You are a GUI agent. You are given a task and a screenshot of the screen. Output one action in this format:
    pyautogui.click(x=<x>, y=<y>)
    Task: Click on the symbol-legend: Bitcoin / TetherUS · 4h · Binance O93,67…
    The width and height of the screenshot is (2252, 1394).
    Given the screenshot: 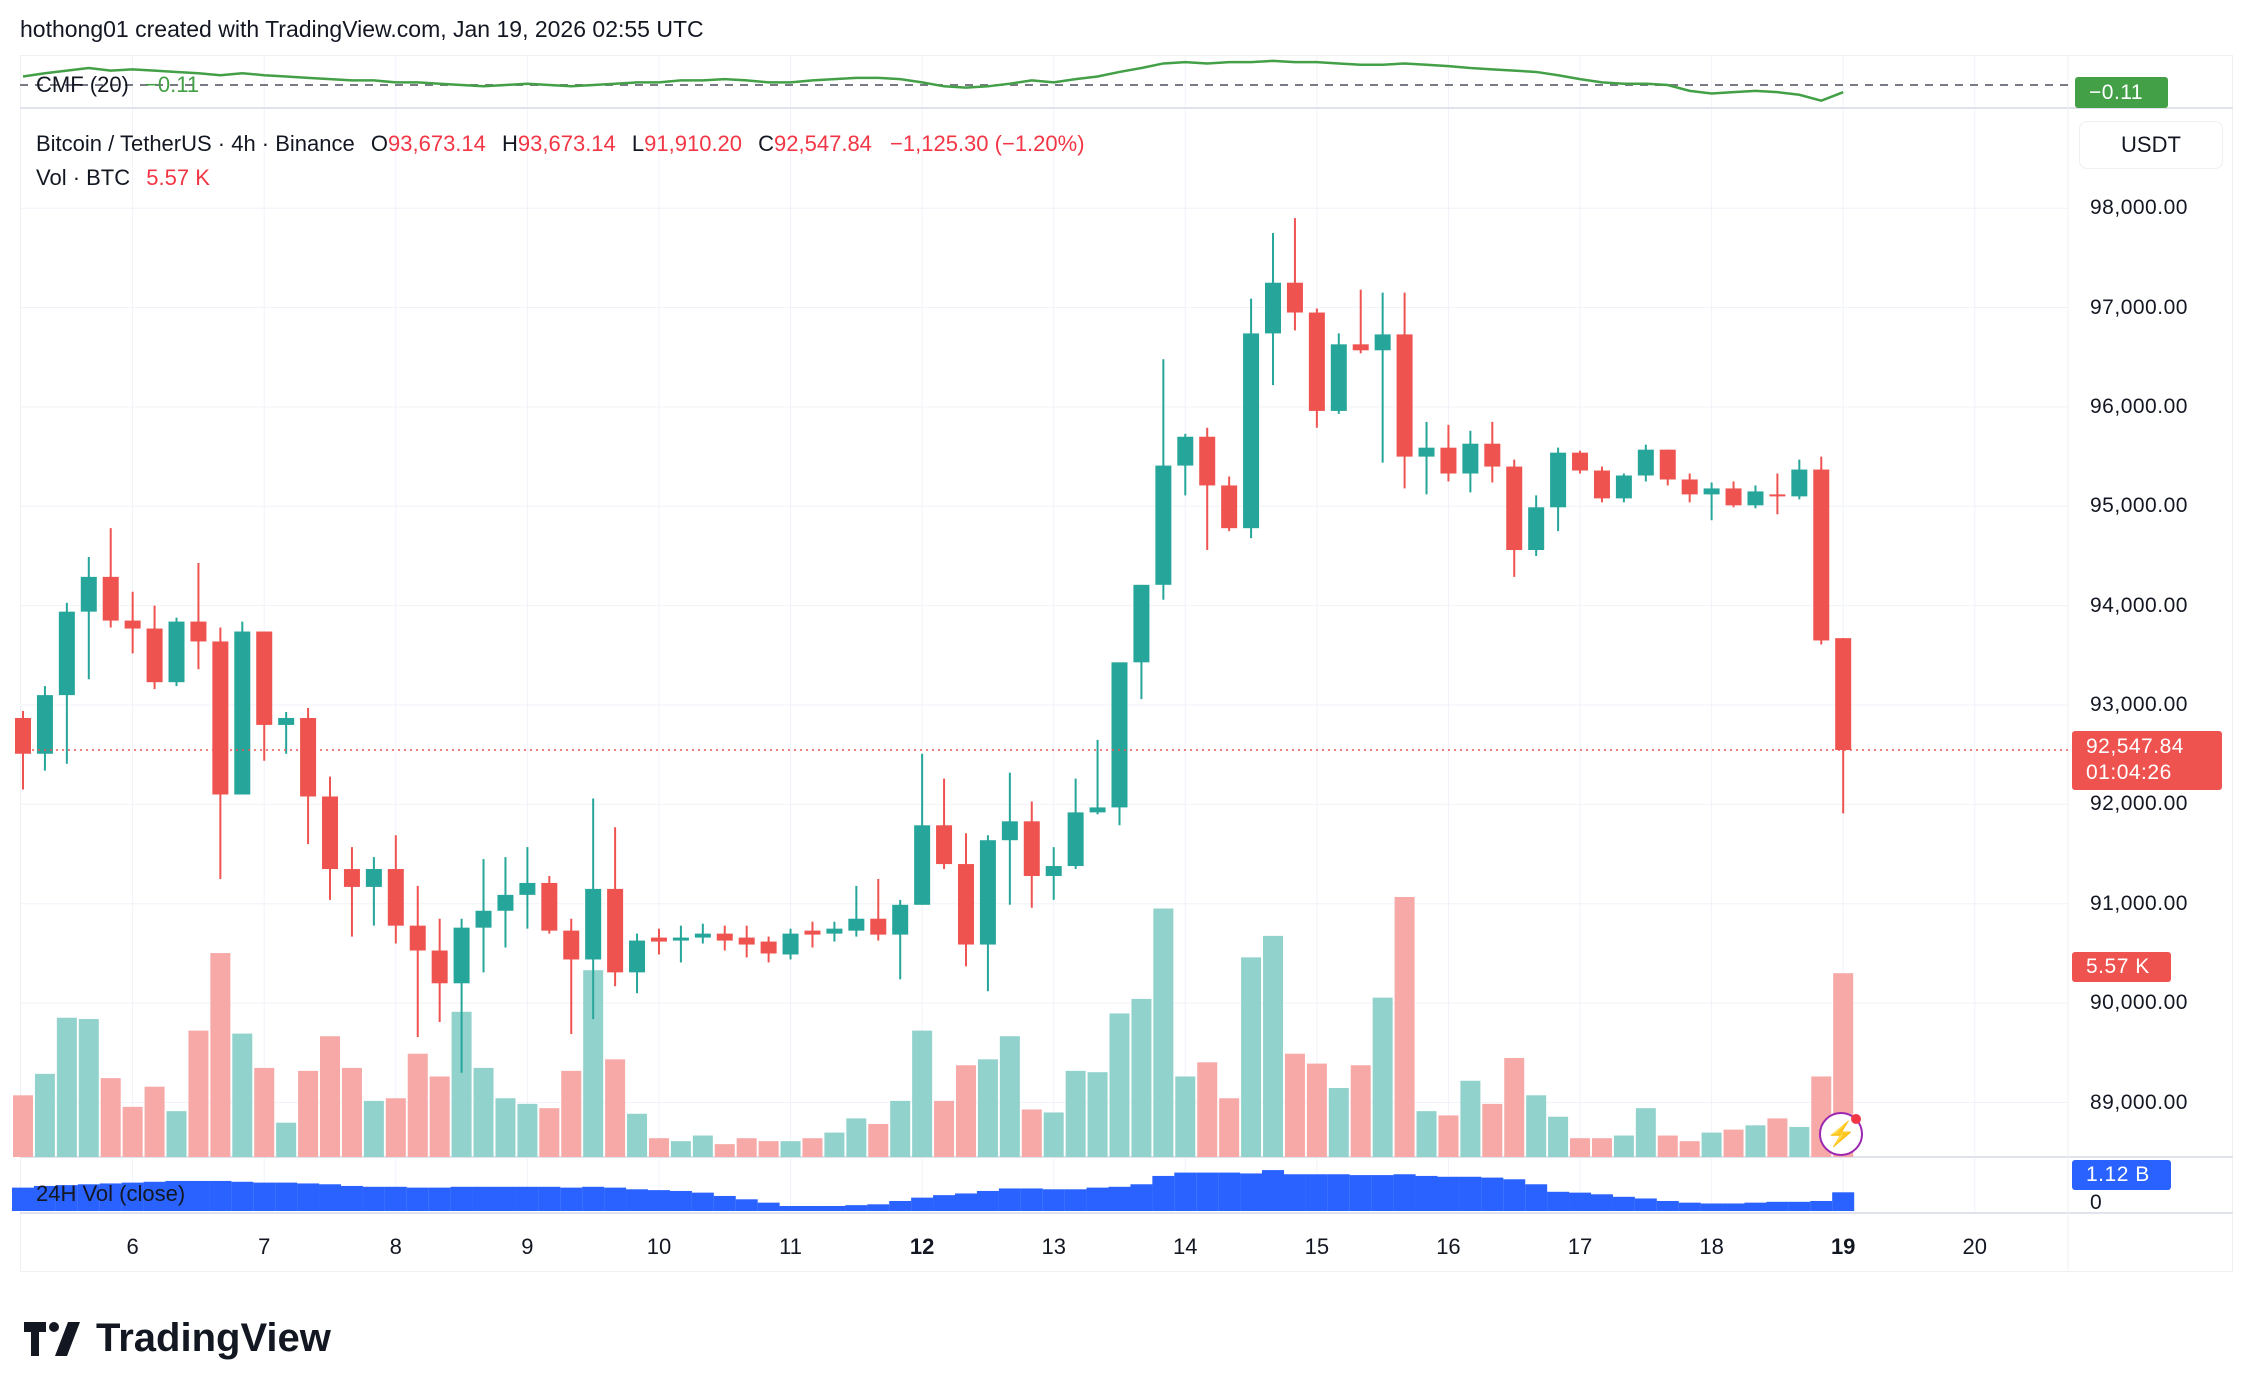 What is the action you would take?
    pyautogui.click(x=560, y=144)
    